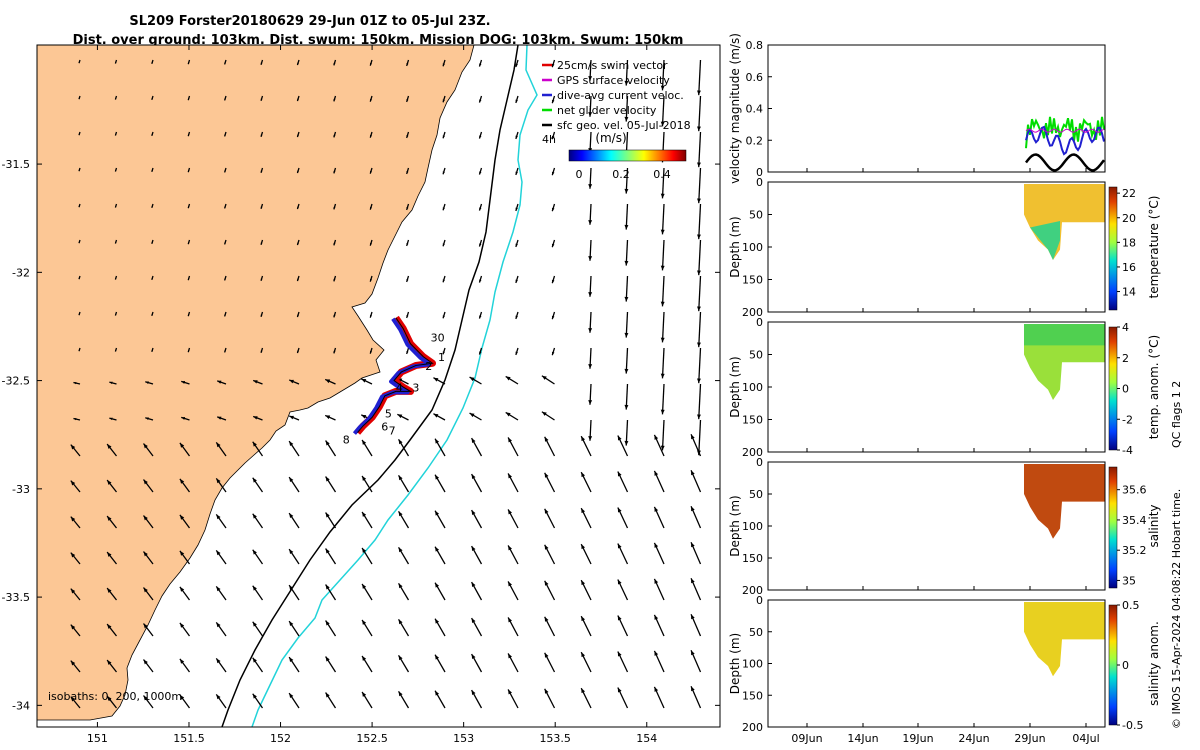 This screenshot has width=1200, height=750. What do you see at coordinates (936, 108) in the screenshot?
I see `panel-background` at bounding box center [936, 108].